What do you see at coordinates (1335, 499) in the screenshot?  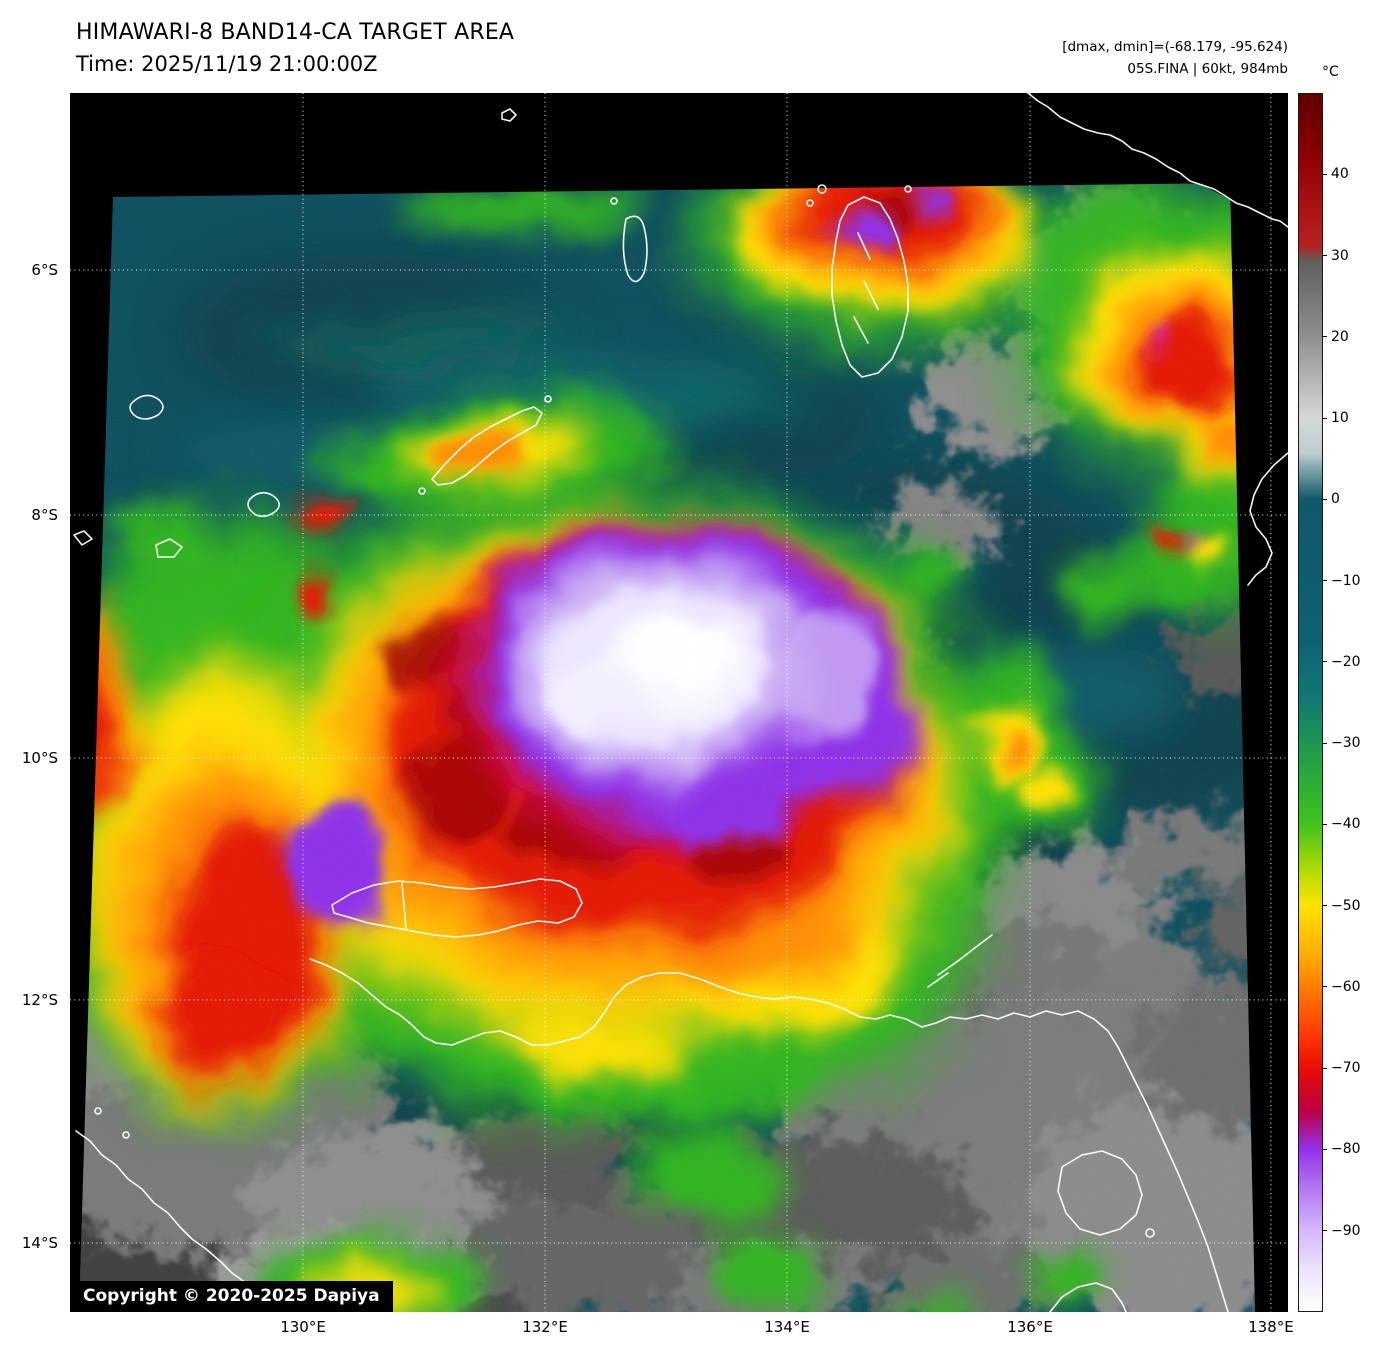 I see `colorbar-tick-label: 0` at bounding box center [1335, 499].